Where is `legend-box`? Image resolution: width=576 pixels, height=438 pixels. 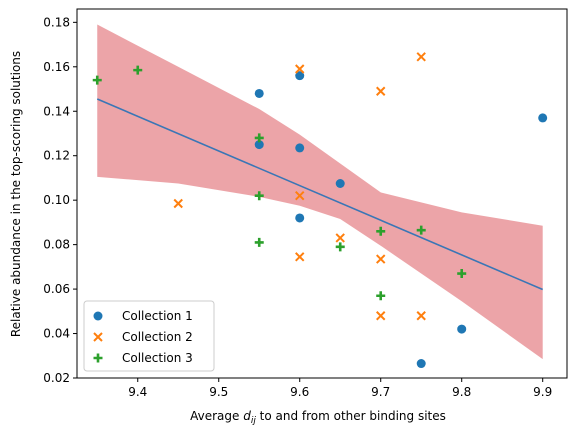
legend-box is located at coordinates (149, 336).